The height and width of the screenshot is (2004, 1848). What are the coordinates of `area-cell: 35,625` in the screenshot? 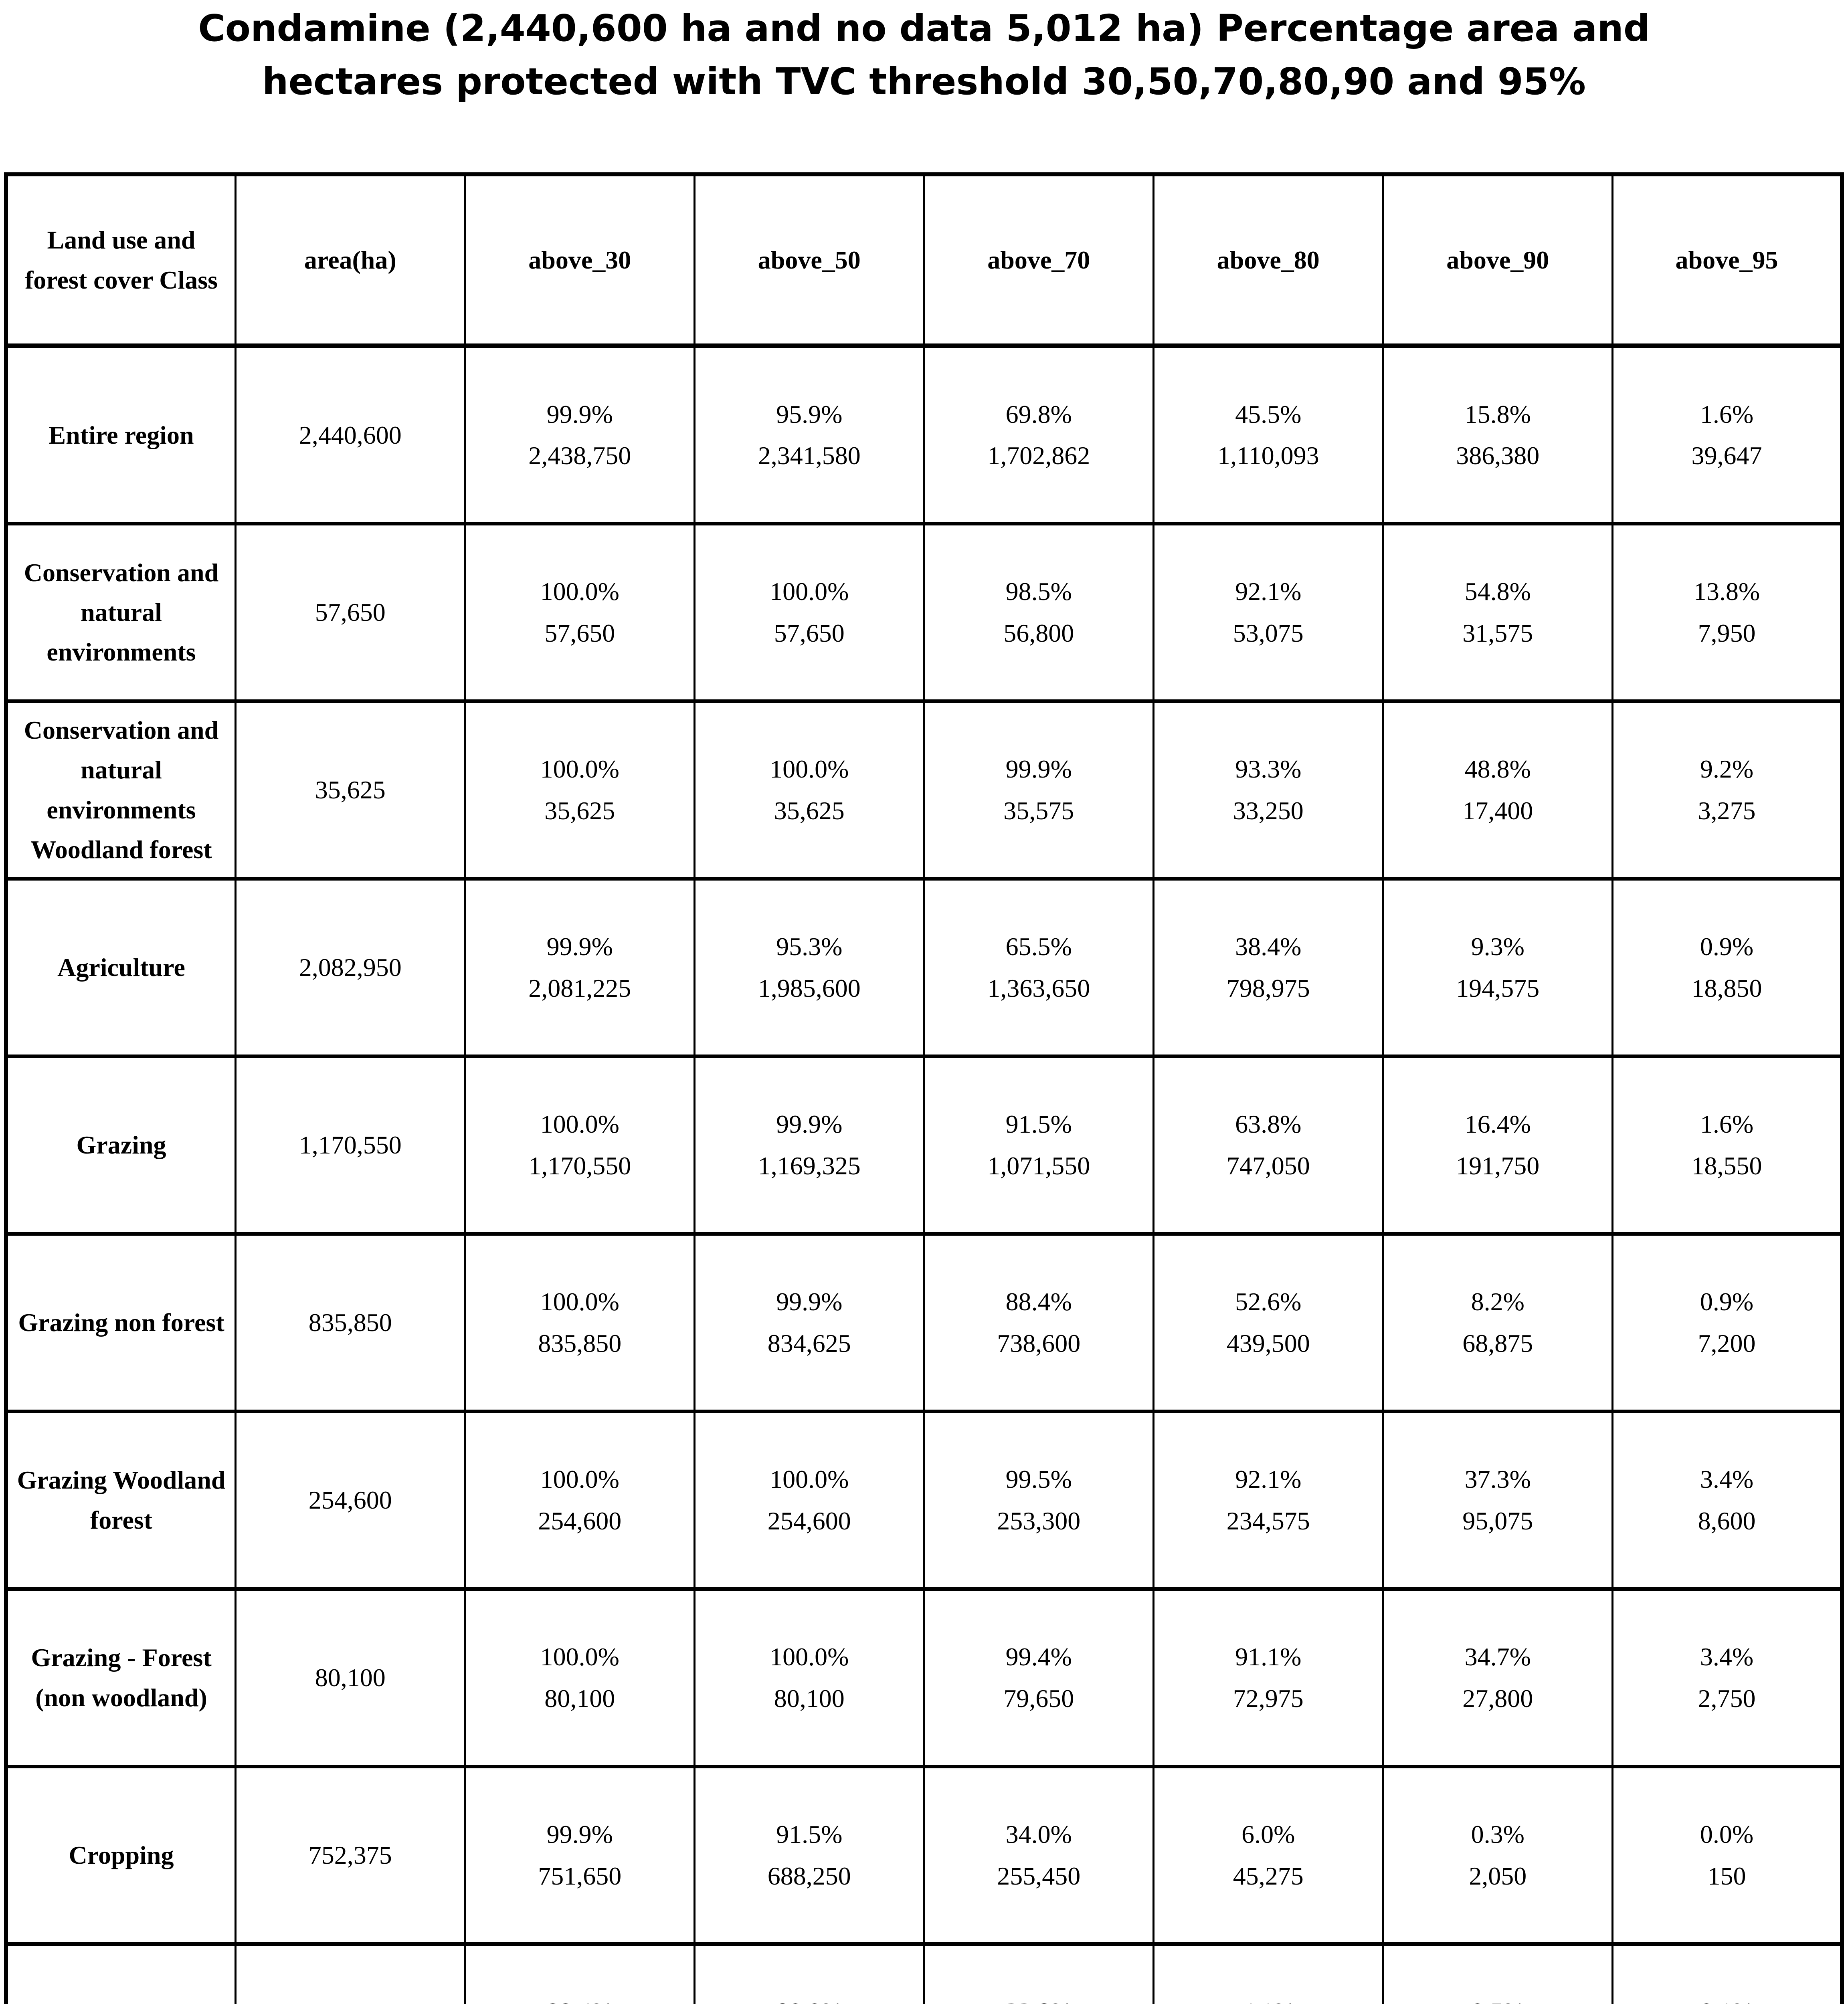 It's located at (350, 790).